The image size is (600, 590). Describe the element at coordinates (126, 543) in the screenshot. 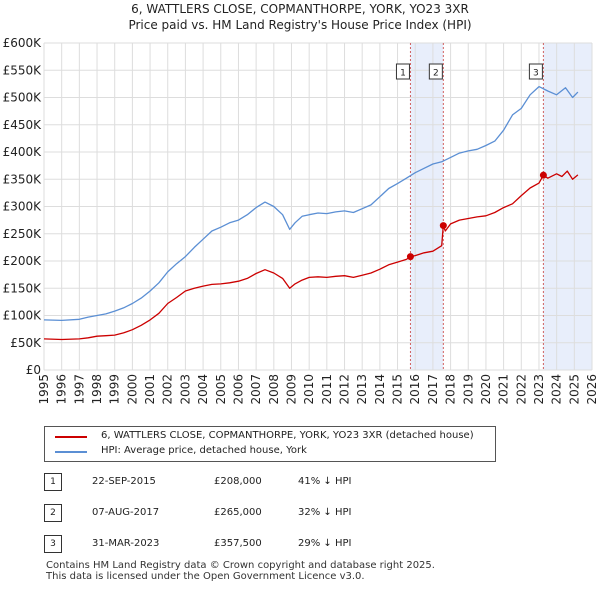

I see `transaction-date: 31-MAR-2023` at that location.